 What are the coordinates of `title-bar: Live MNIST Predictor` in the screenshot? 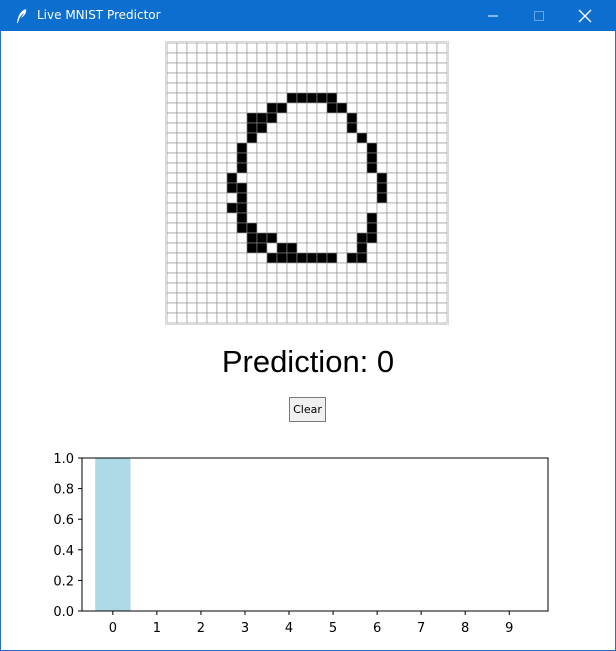 It's located at (308, 15).